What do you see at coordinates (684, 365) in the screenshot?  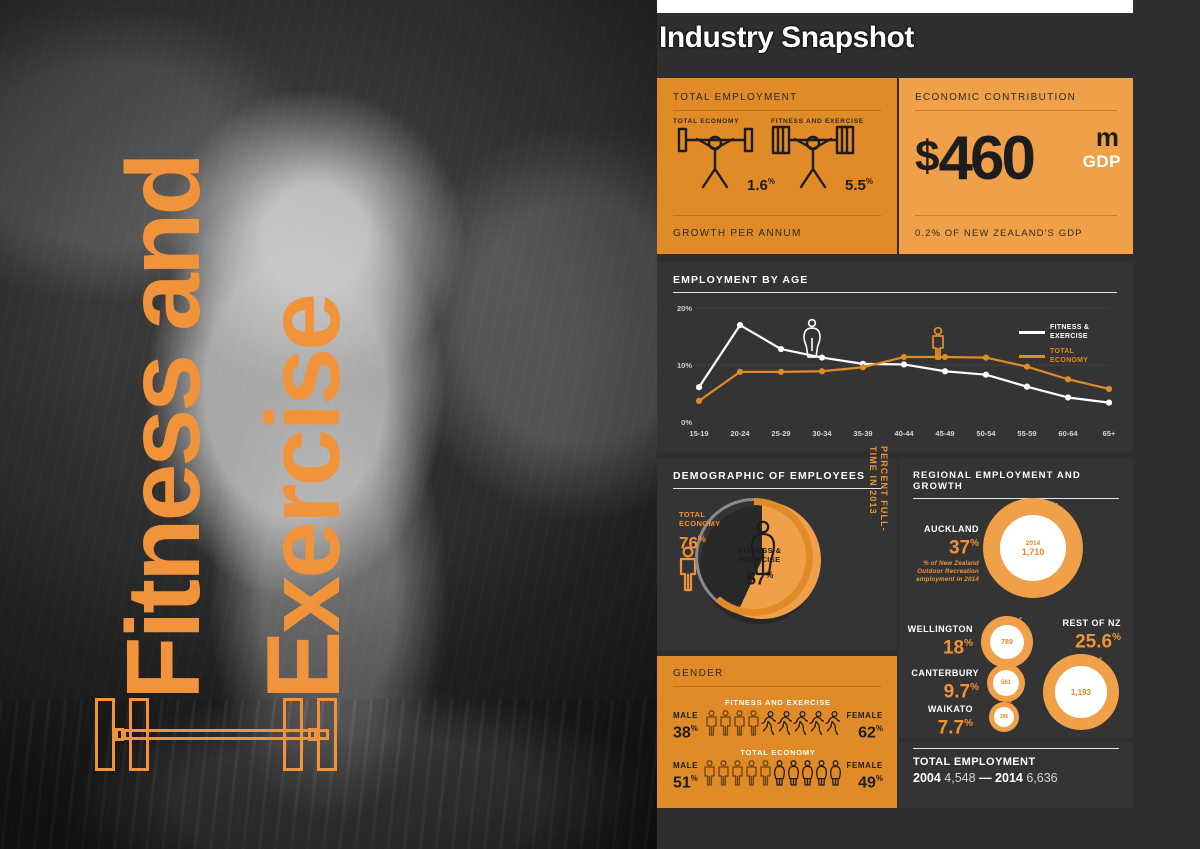 I see `svg-text: 10%` at bounding box center [684, 365].